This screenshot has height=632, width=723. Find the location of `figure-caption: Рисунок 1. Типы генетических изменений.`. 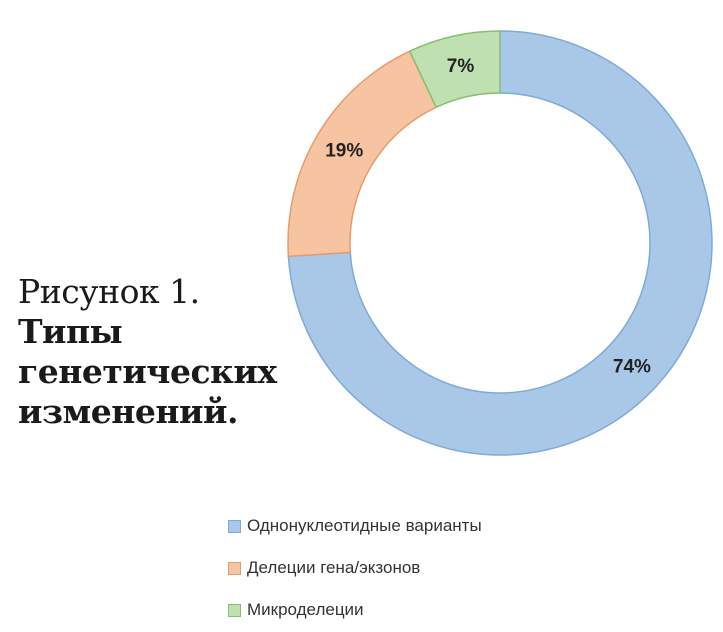

figure-caption: Рисунок 1. Типы генетических изменений. is located at coordinates (163, 352).